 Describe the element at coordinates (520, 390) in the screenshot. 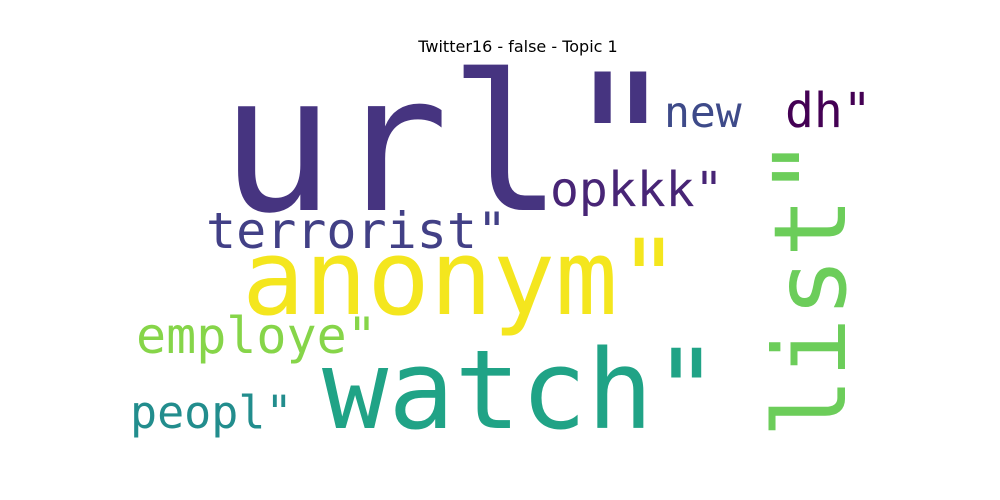

I see `word-watch: watch"` at that location.